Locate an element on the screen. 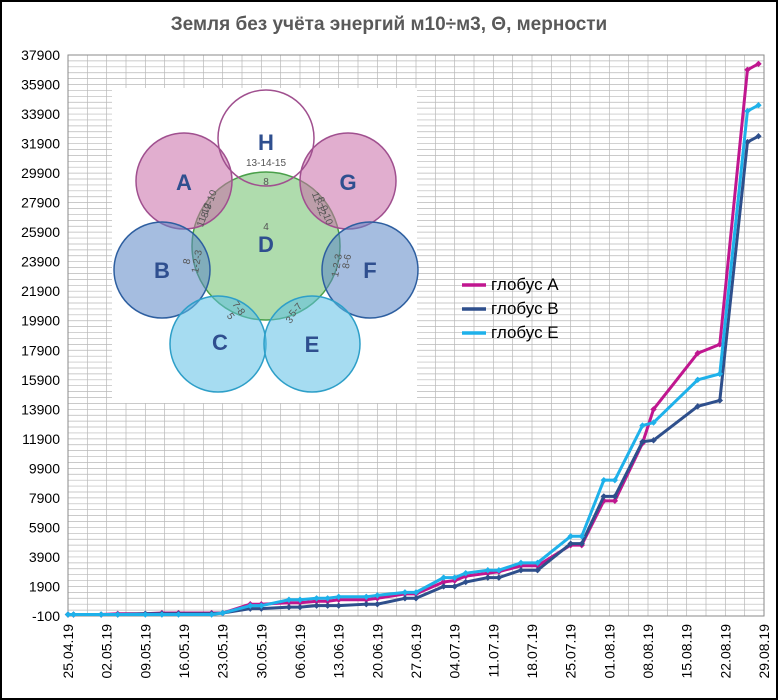  circle-inner-B: 1-2-3 is located at coordinates (197, 261).